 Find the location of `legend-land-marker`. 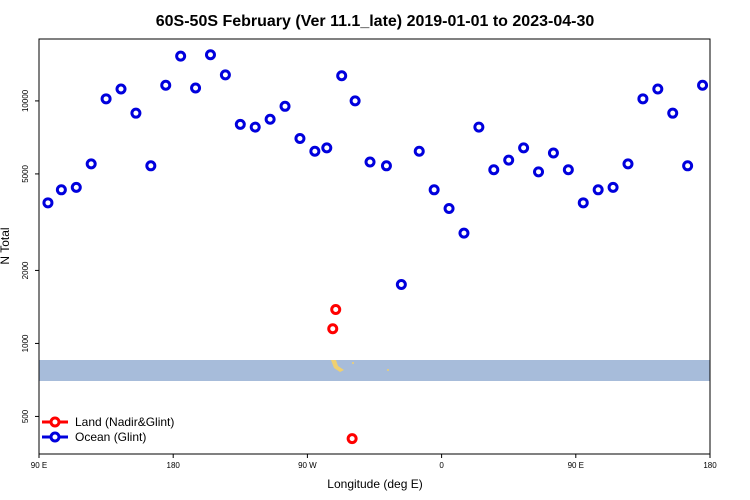

legend-land-marker is located at coordinates (55, 422).